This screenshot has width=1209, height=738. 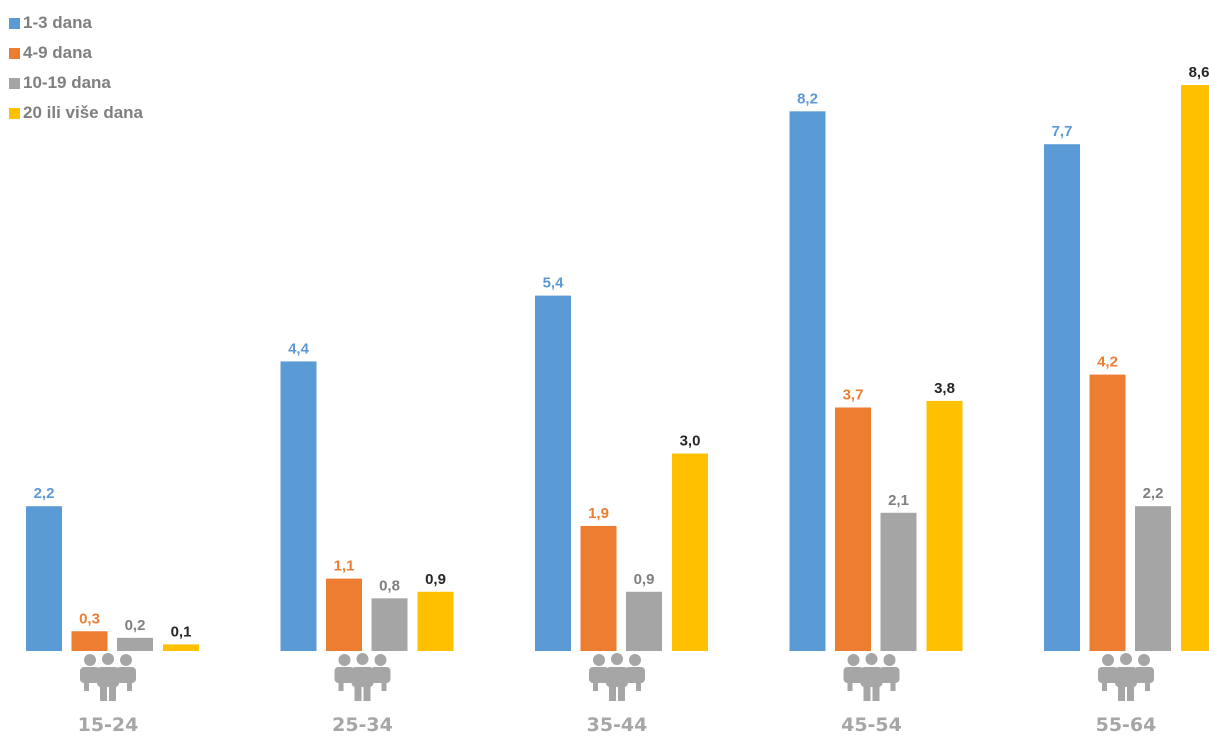 I want to click on bar-20-ili-više-dana-45-54, so click(x=944, y=525).